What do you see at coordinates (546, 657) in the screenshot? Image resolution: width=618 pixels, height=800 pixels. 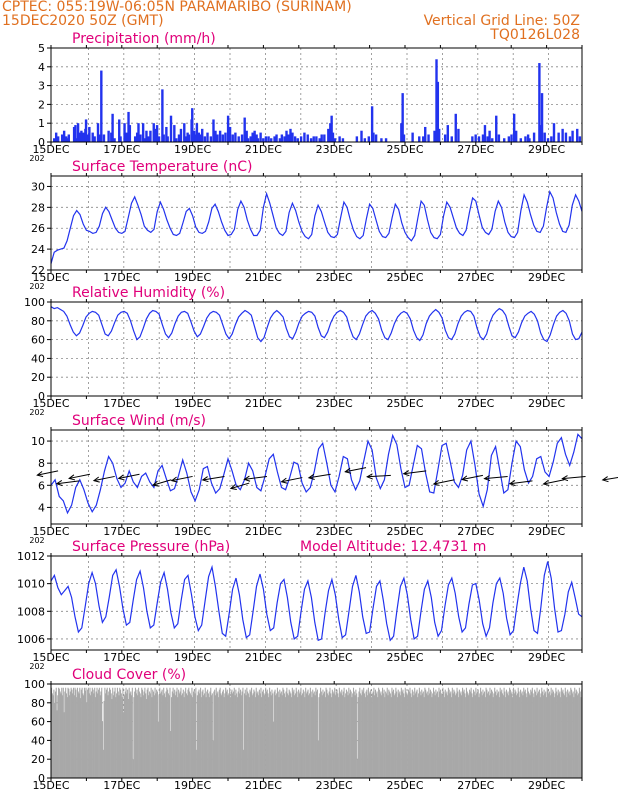 I see `x-tick-label: 29DEC` at bounding box center [546, 657].